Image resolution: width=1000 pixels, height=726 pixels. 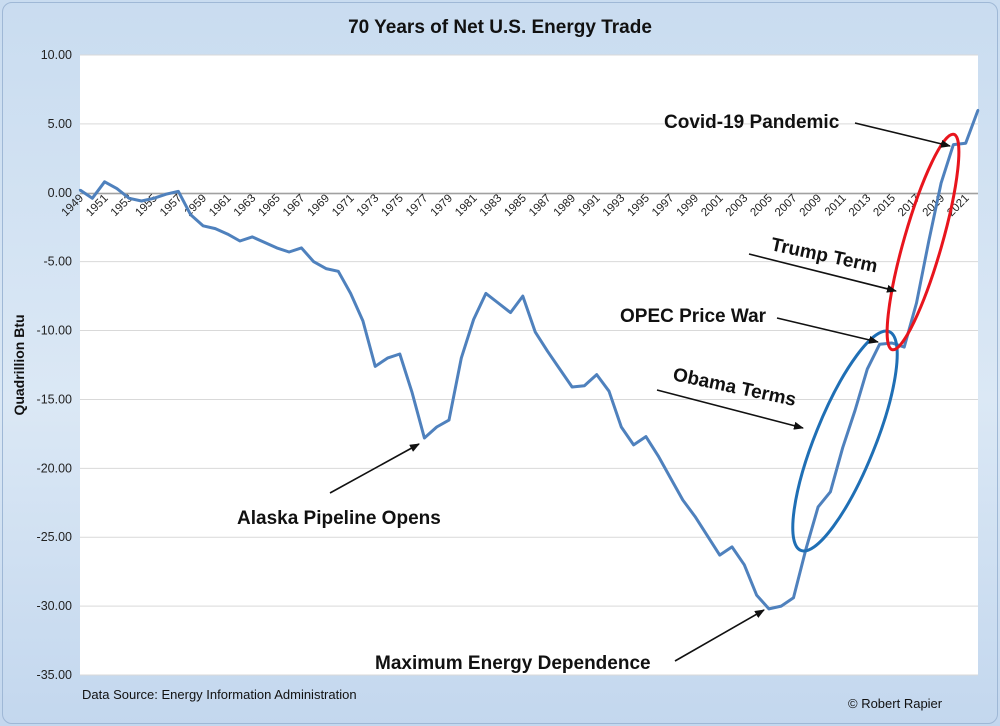 I want to click on covid-arrow, so click(x=902, y=135).